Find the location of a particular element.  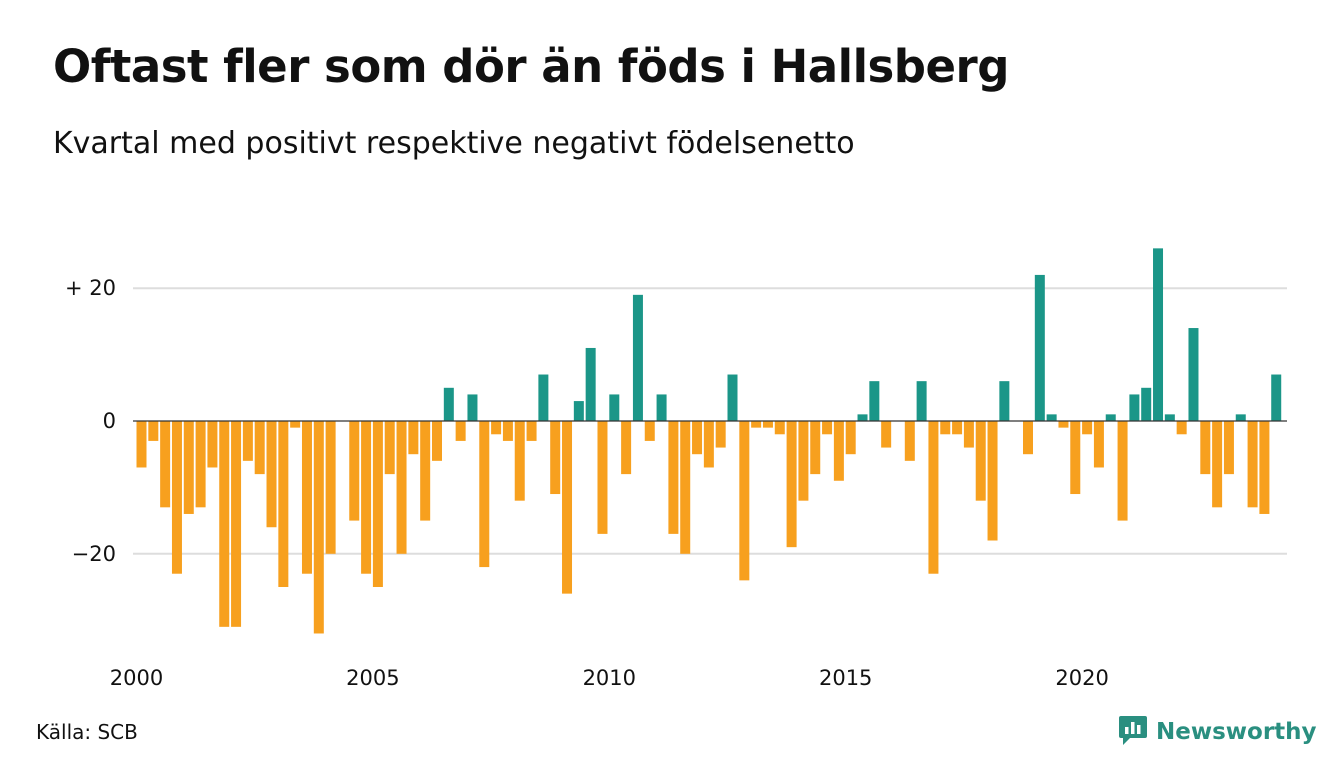

chart-title: Oftast fler som dör än föds i Hallsberg is located at coordinates (531, 66).